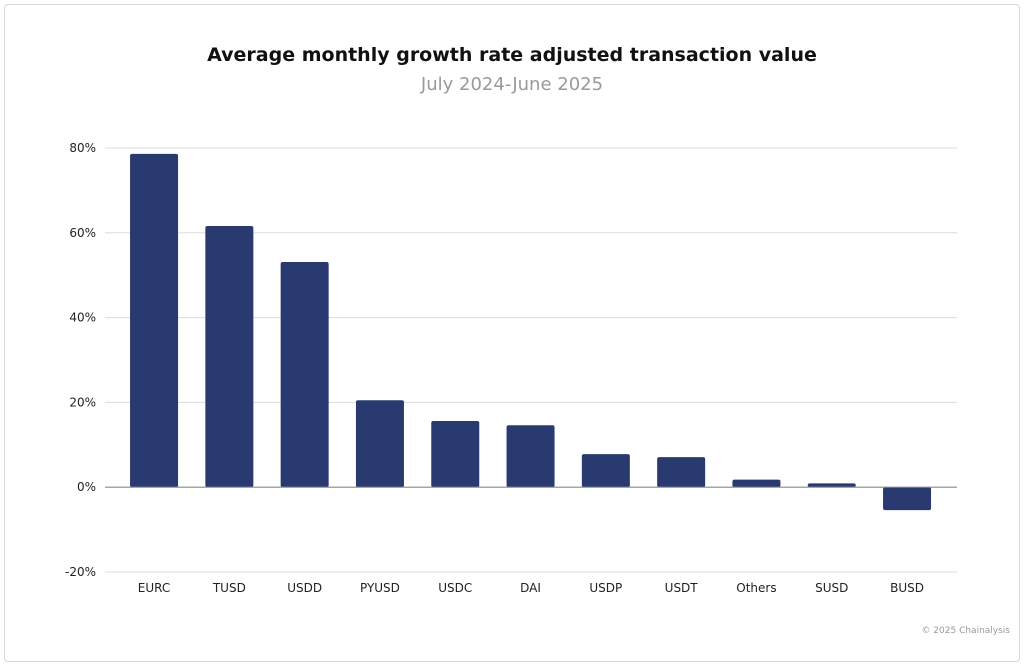  I want to click on x-tick-label: BUSD, so click(907, 588).